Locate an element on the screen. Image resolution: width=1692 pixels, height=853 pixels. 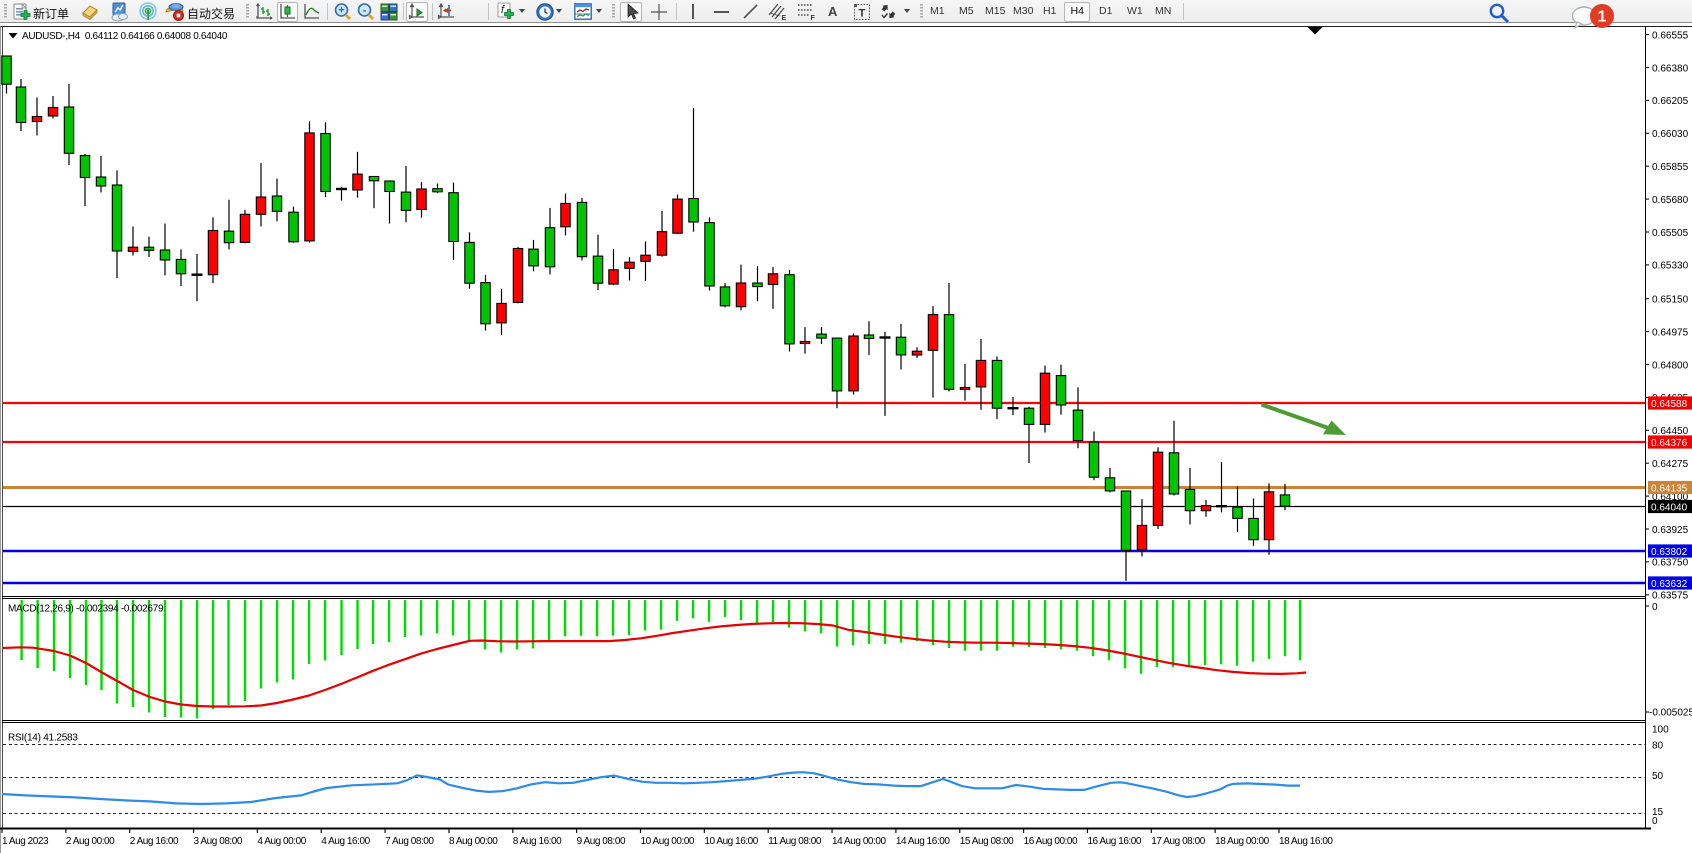
svg-text: 3 Aug 08:00 is located at coordinates (218, 841).